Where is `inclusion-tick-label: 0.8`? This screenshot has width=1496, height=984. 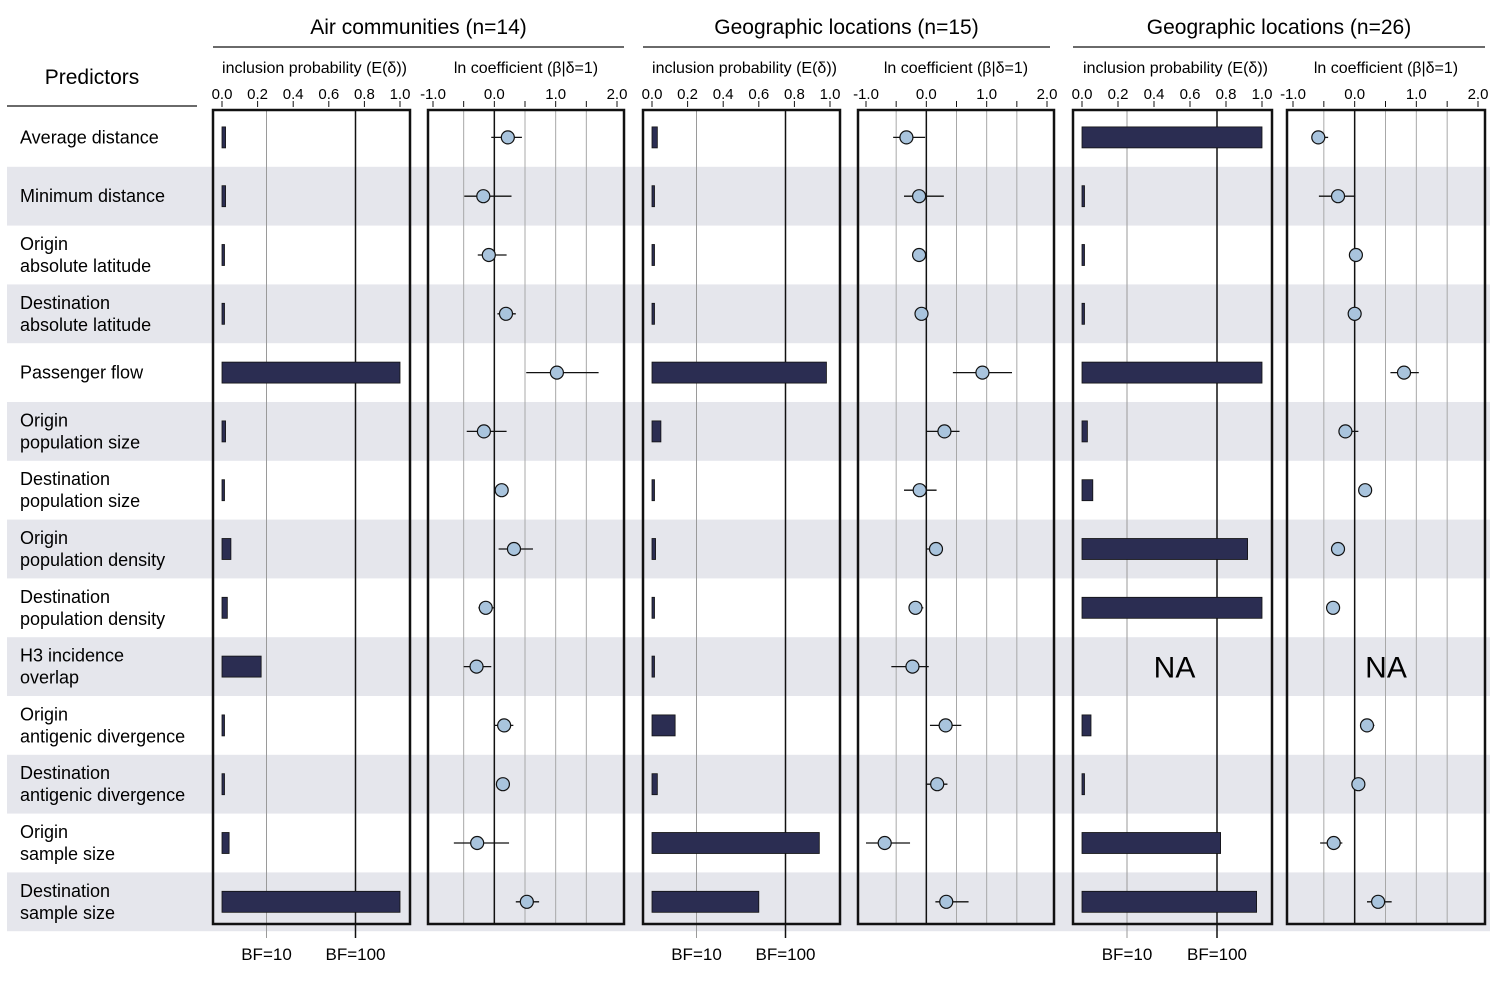
inclusion-tick-label: 0.8 is located at coordinates (364, 94).